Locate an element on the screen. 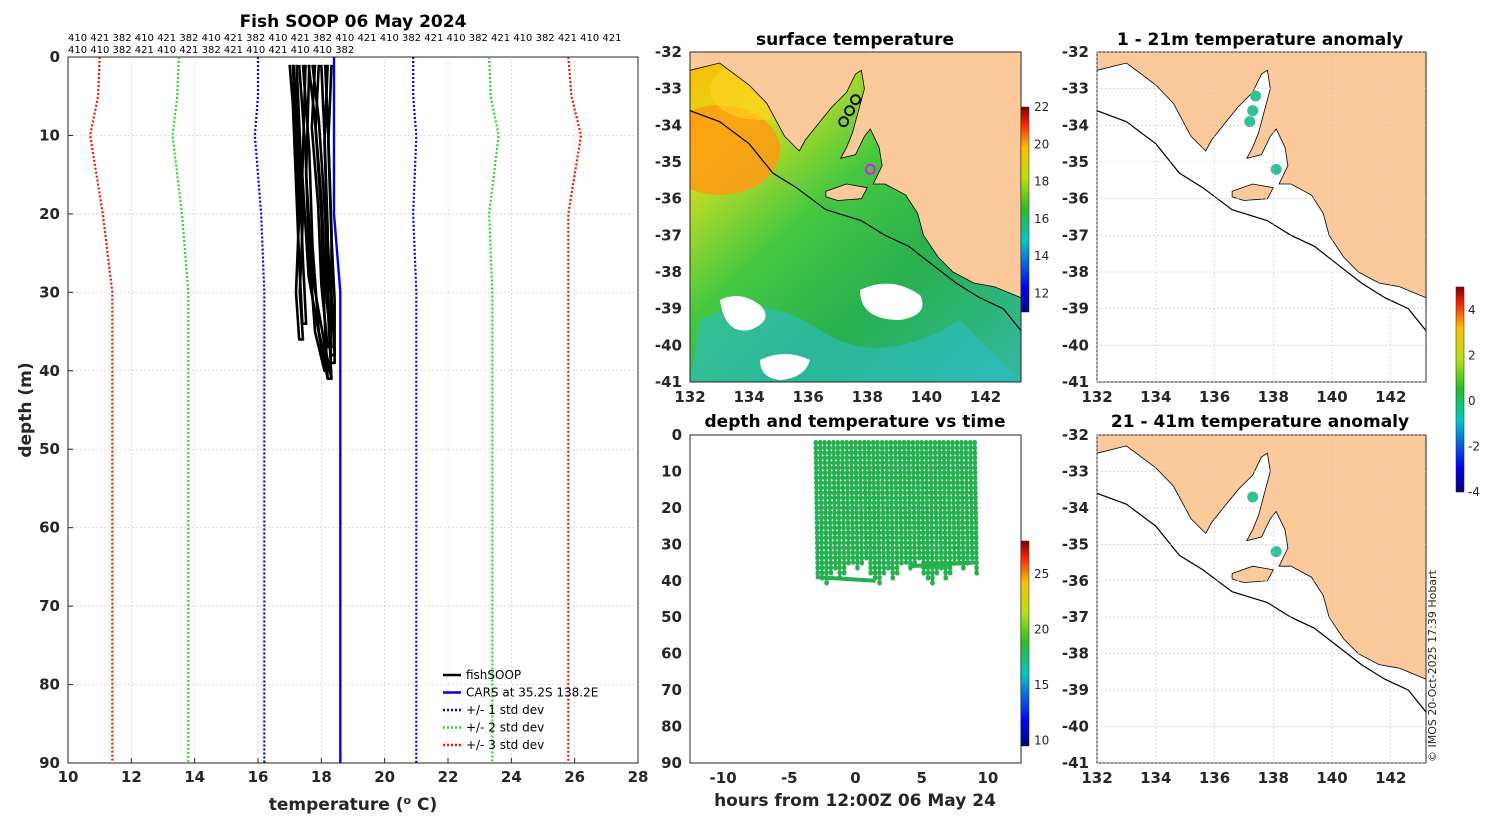  anomaly-21-41-title: 21 - 41m temperature anomaly is located at coordinates (1260, 422).